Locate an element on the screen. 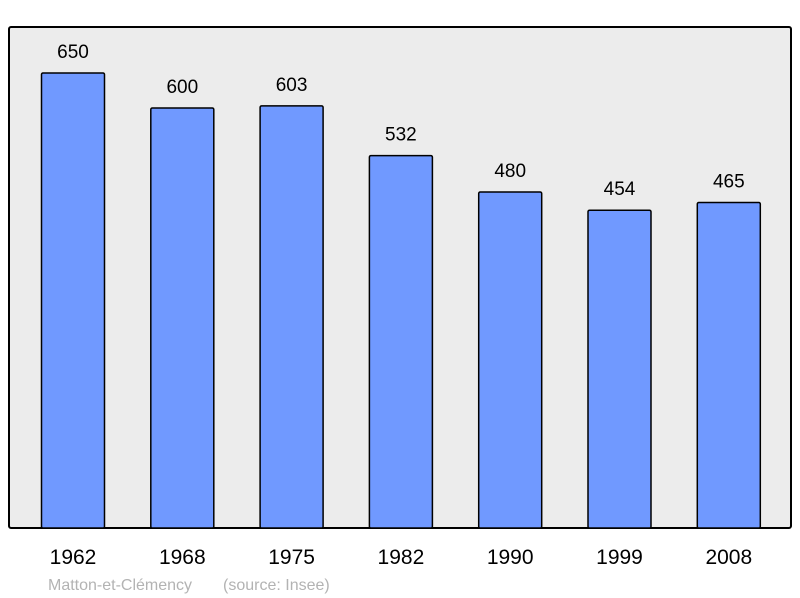 The height and width of the screenshot is (598, 800). x-tick-1962: 1962 is located at coordinates (73, 557).